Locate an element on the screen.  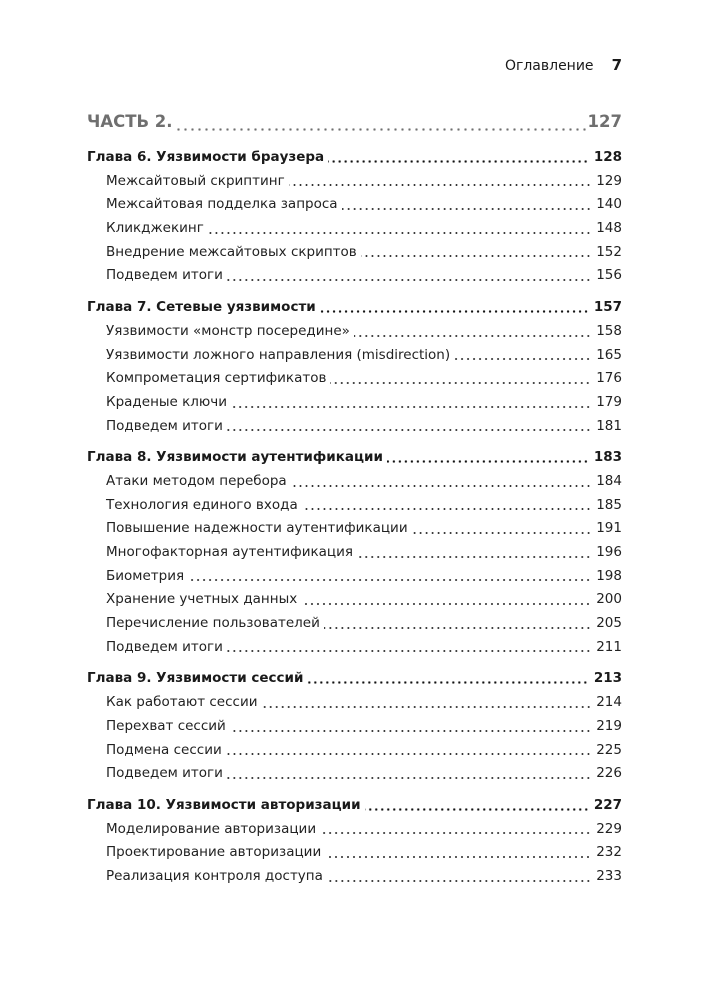
toc-chapter-page: 183 is located at coordinates (607, 457).